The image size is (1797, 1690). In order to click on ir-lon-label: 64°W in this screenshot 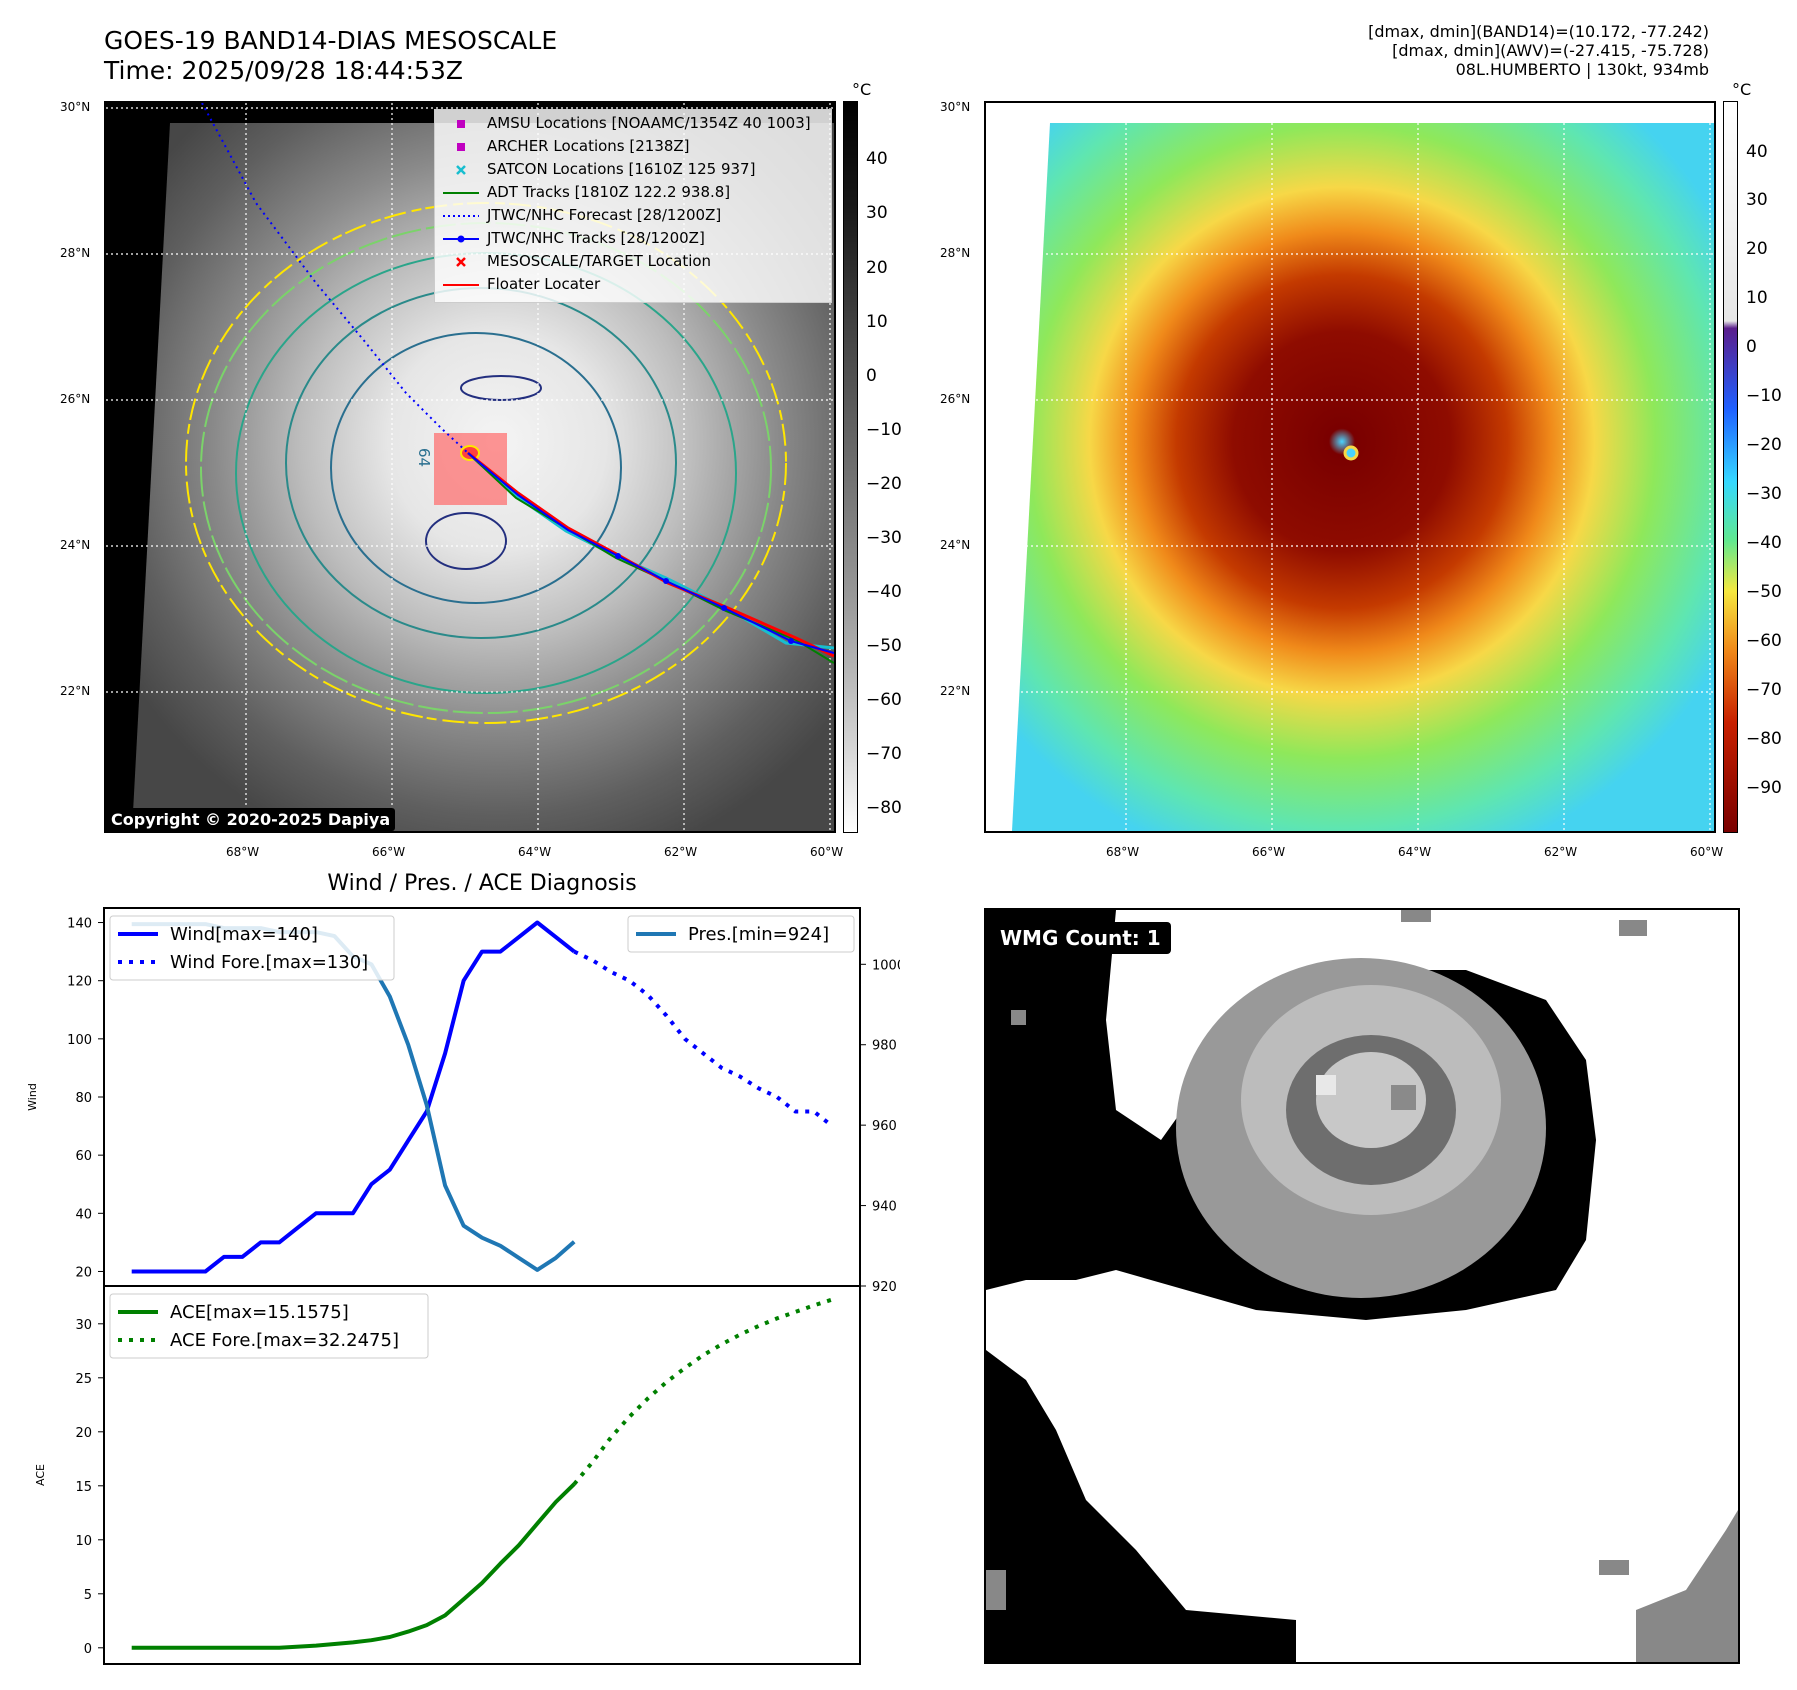, I will do `click(535, 852)`.